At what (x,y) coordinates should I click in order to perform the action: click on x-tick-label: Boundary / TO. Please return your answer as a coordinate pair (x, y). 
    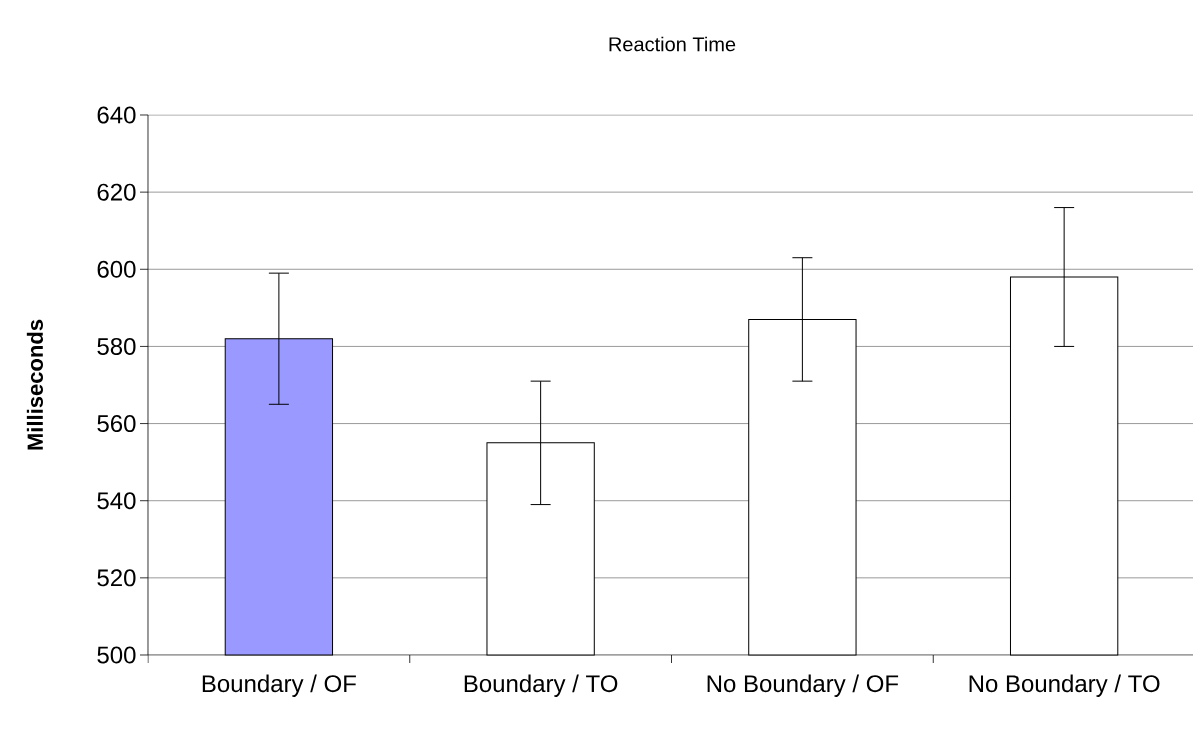
    Looking at the image, I should click on (541, 685).